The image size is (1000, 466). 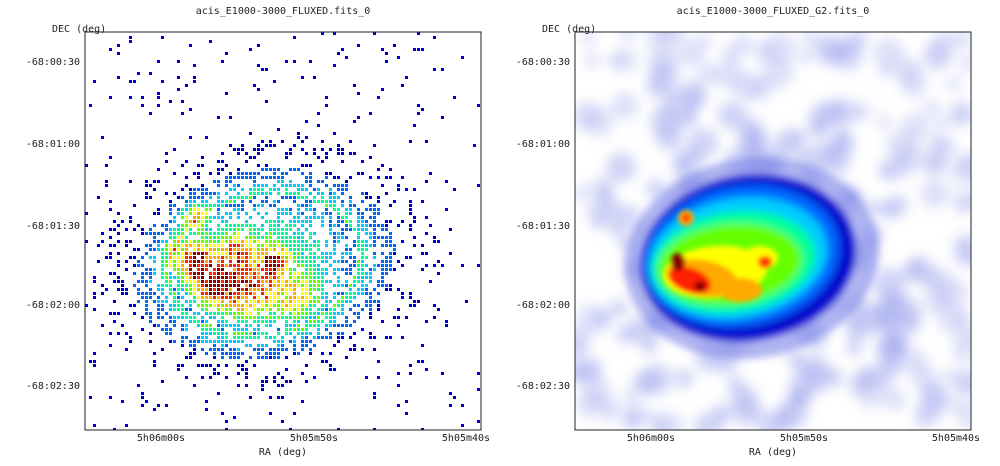 What do you see at coordinates (651, 438) in the screenshot?
I see `x-tick-label: 5h06m00s` at bounding box center [651, 438].